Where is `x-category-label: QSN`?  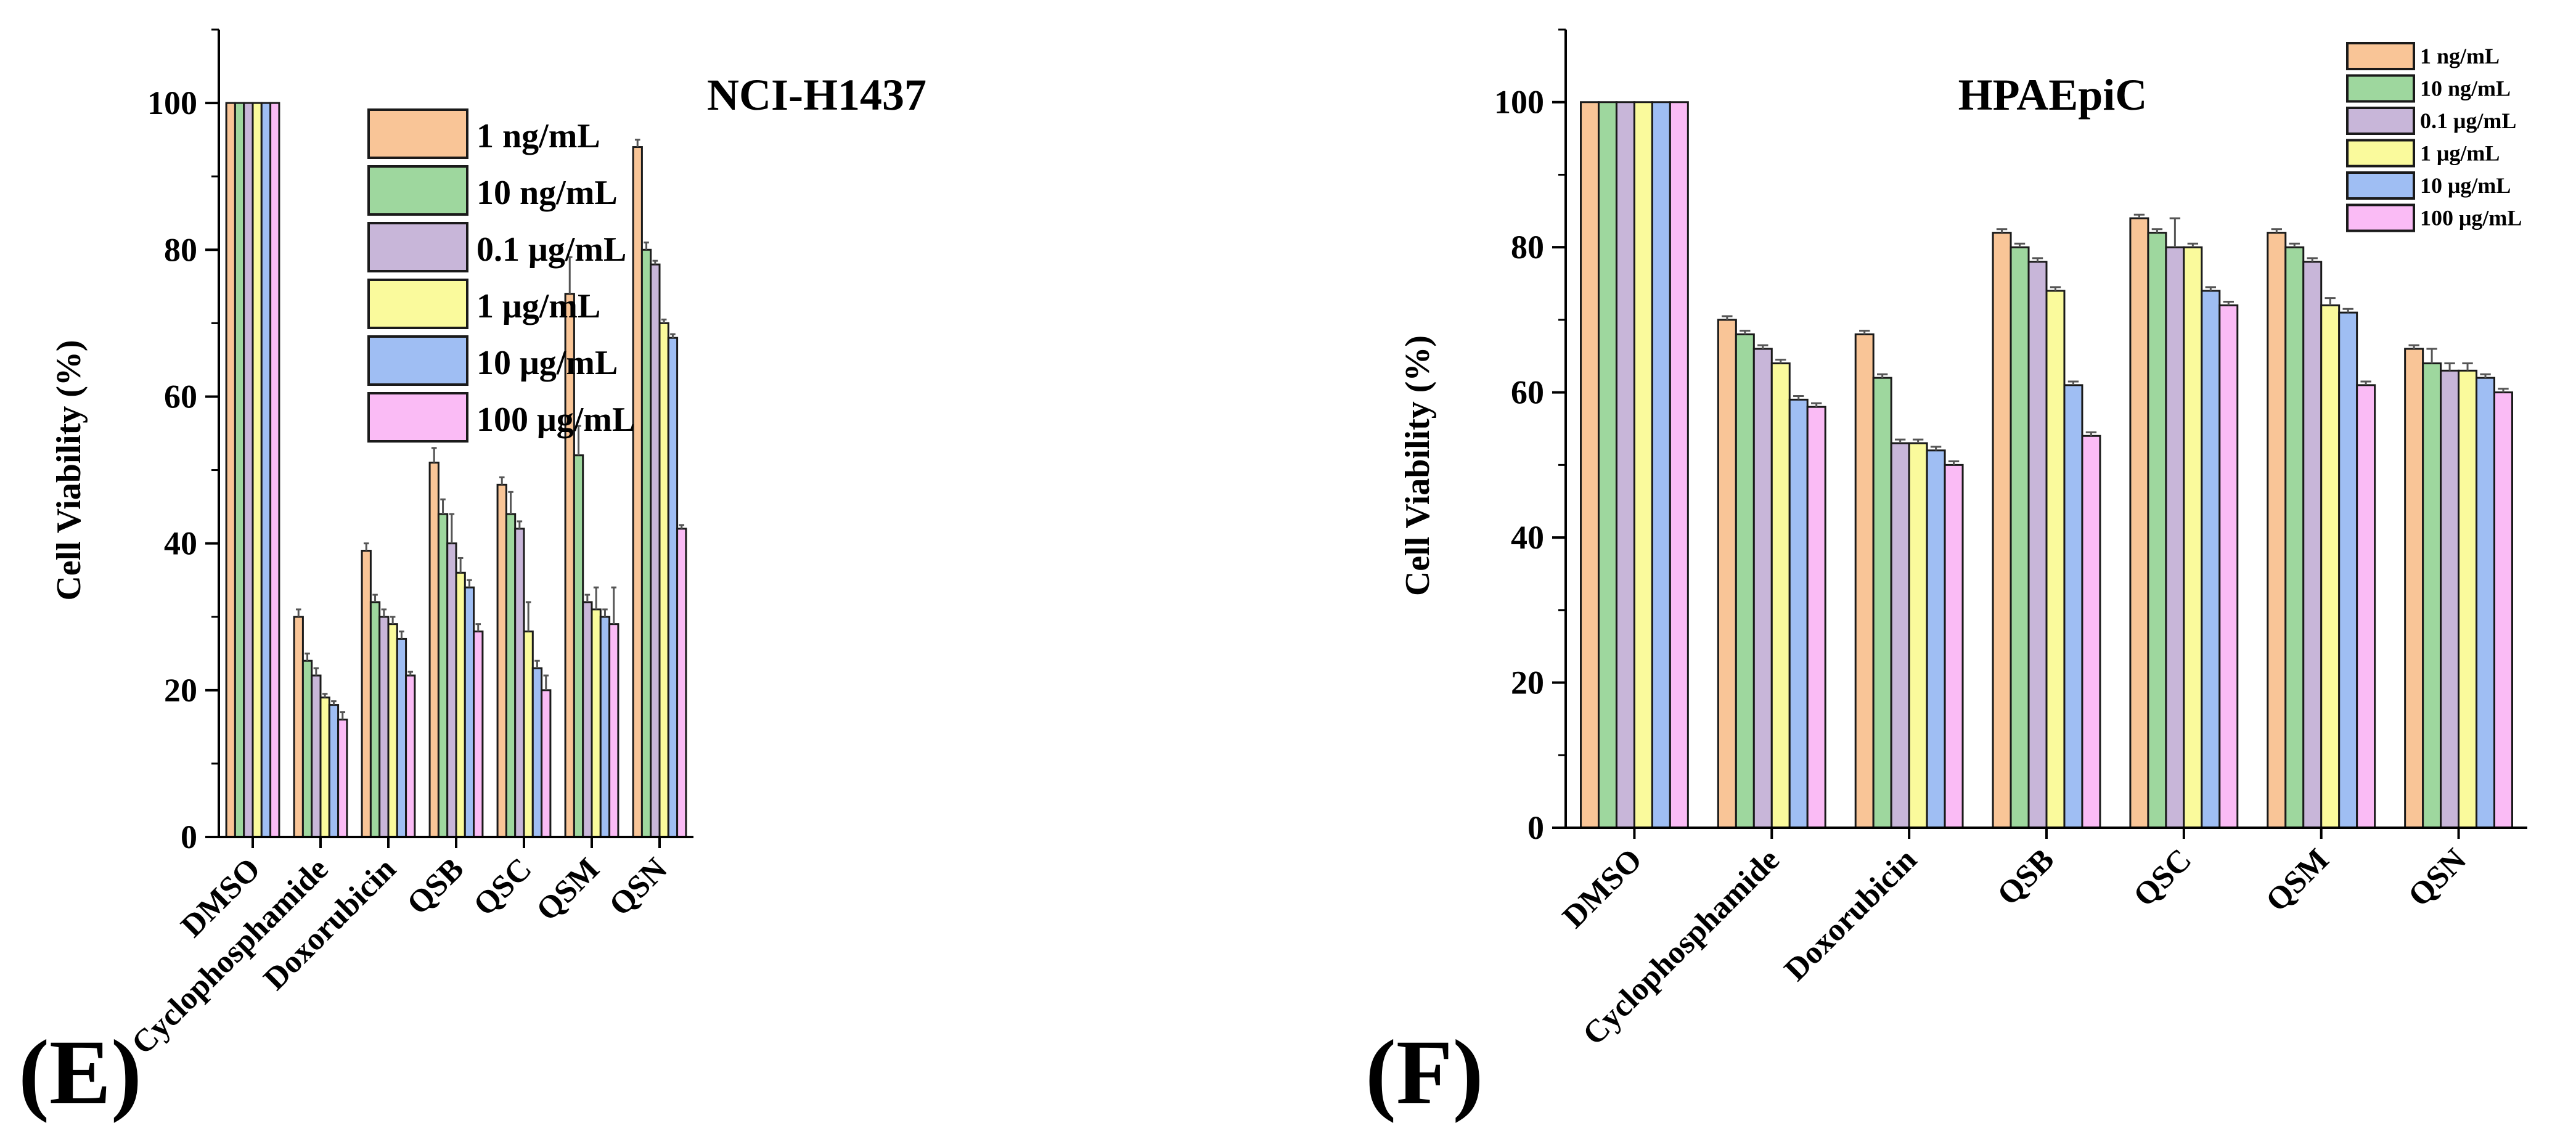
x-category-label: QSN is located at coordinates (2437, 877).